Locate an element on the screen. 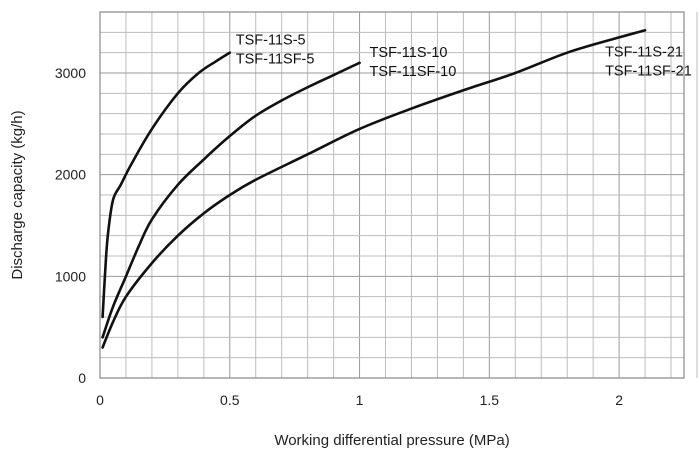 The height and width of the screenshot is (458, 700). series-label: TSF-11S-21 is located at coordinates (644, 52).